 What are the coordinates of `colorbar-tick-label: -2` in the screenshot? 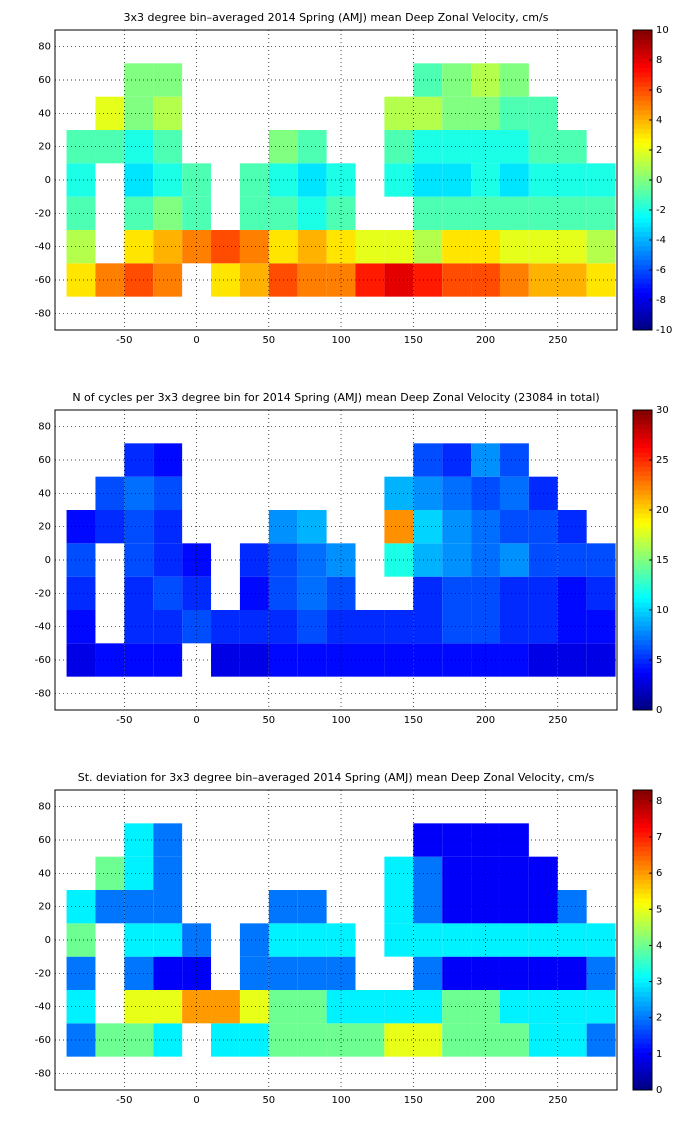 It's located at (661, 210).